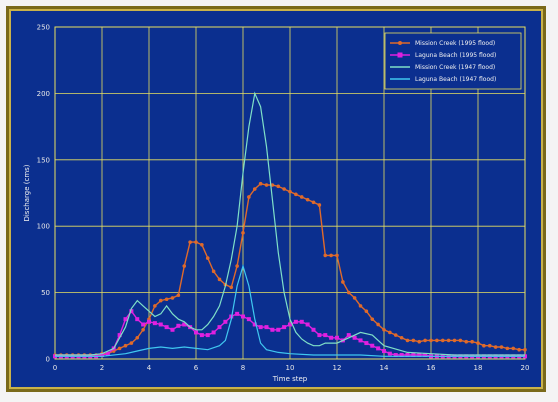 Image resolution: width=558 pixels, height=402 pixels. I want to click on y-tick-labels: 0 50 100 150 200 250, so click(43, 194).